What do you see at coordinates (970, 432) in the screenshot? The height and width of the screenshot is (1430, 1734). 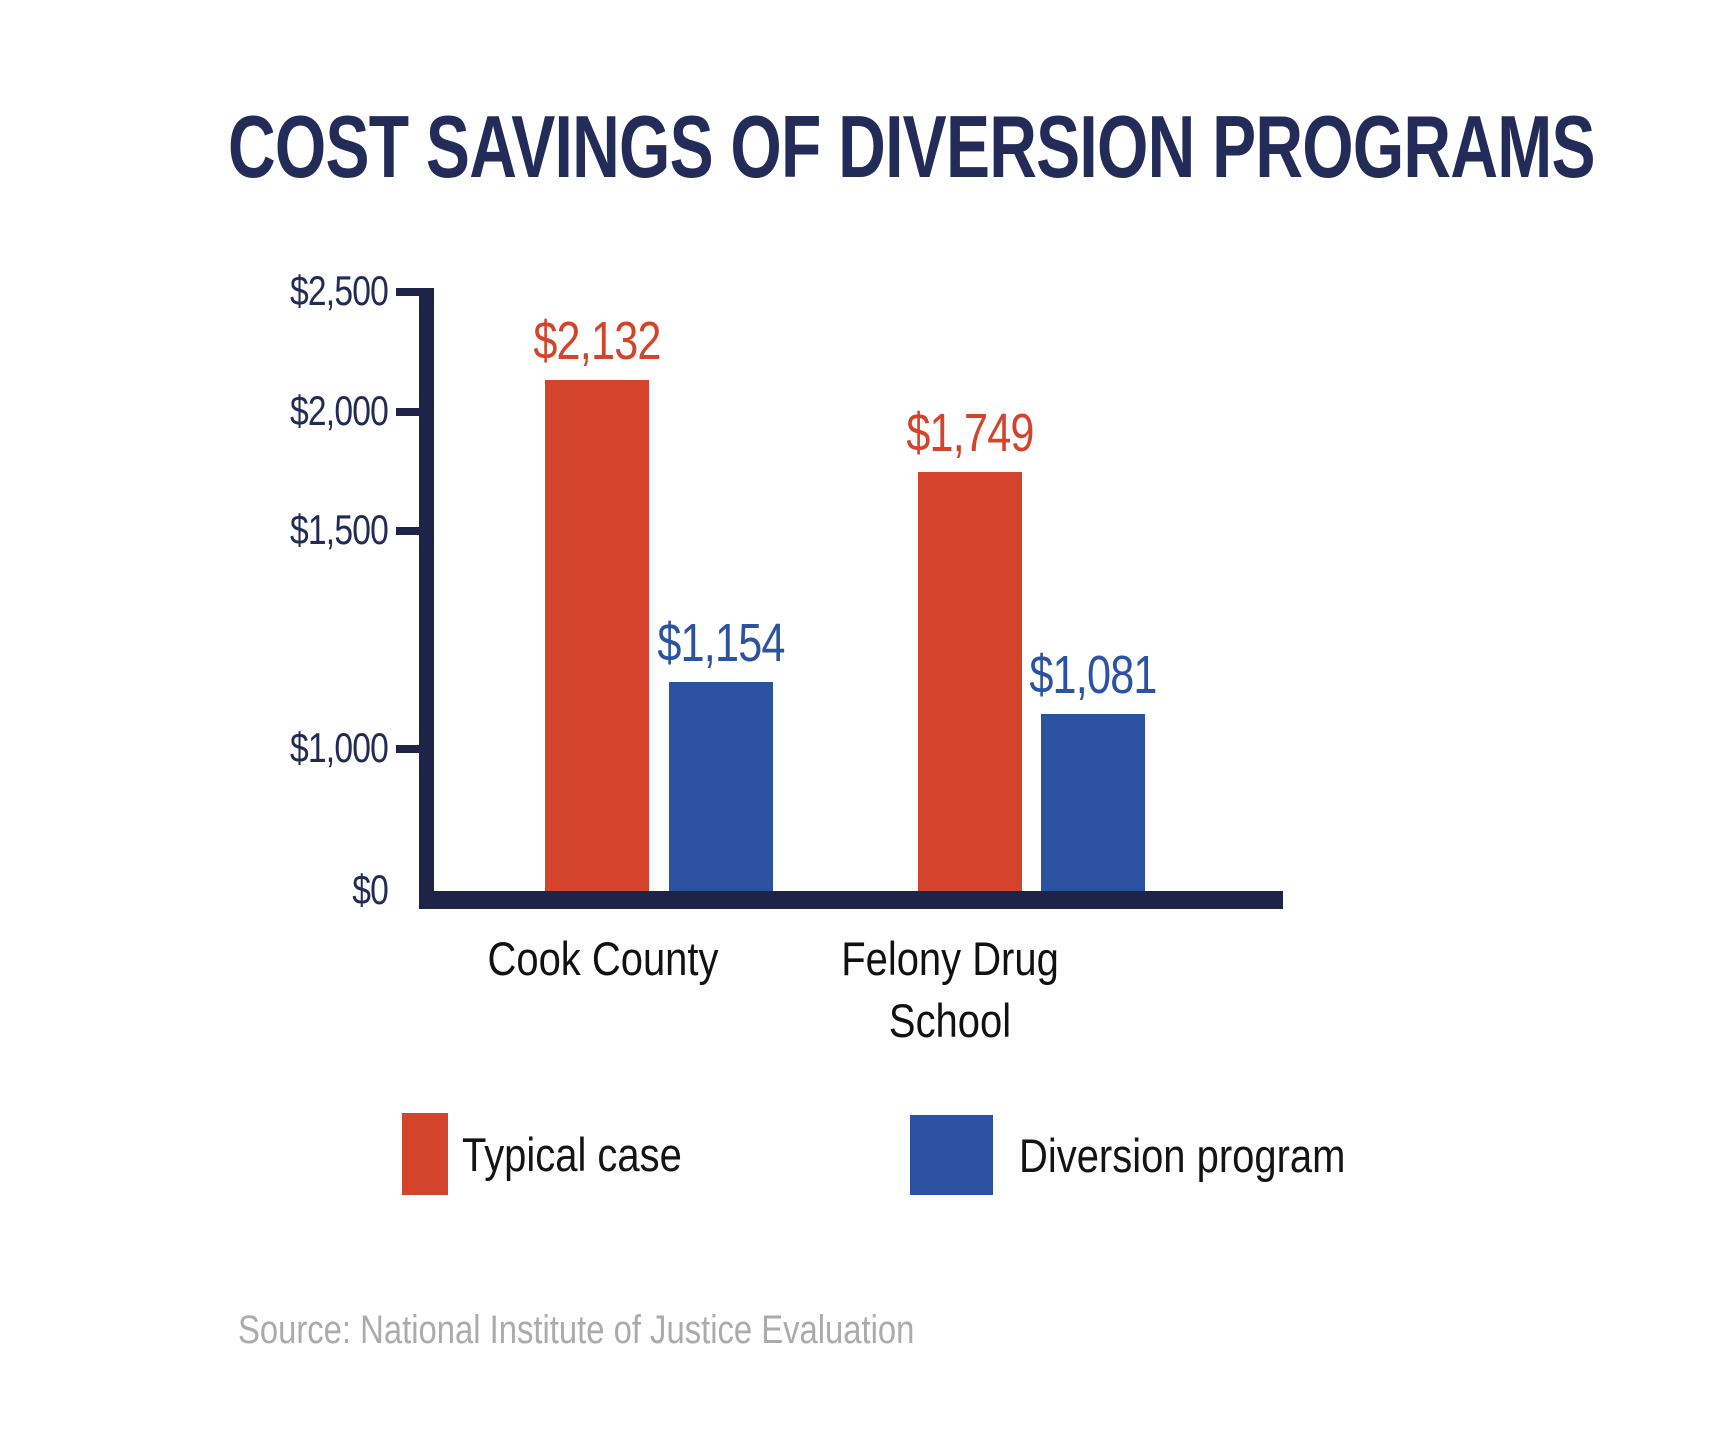 I see `bar-value-label-typical-case: $1,749` at bounding box center [970, 432].